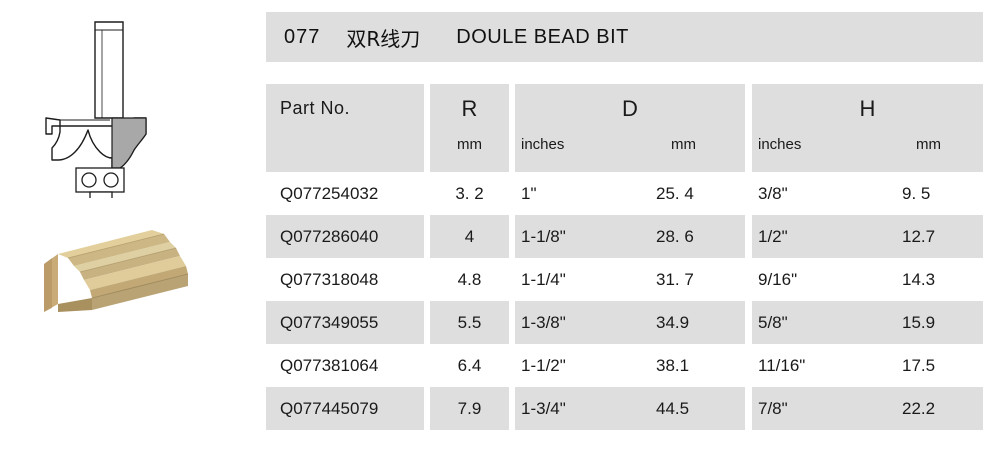  I want to click on wood-molding-sample, so click(116, 271).